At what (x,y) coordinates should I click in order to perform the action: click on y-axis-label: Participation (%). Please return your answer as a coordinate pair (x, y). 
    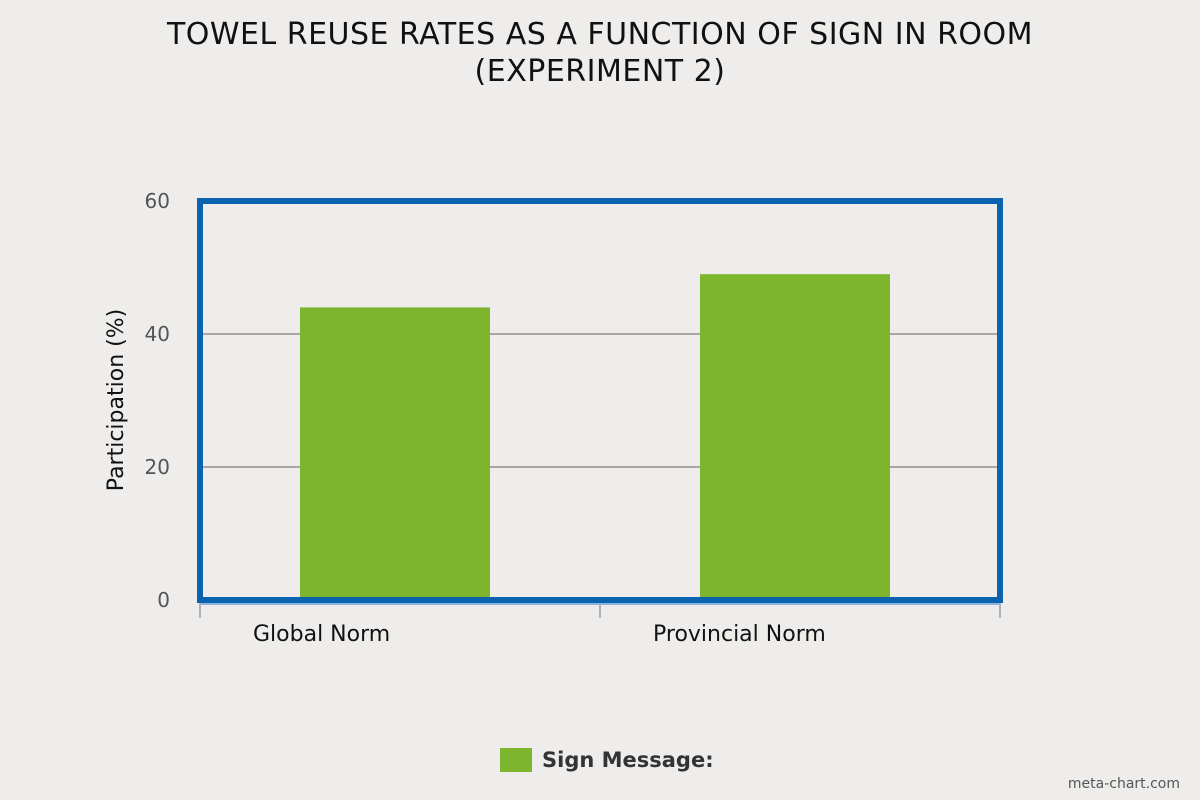
    Looking at the image, I should click on (116, 400).